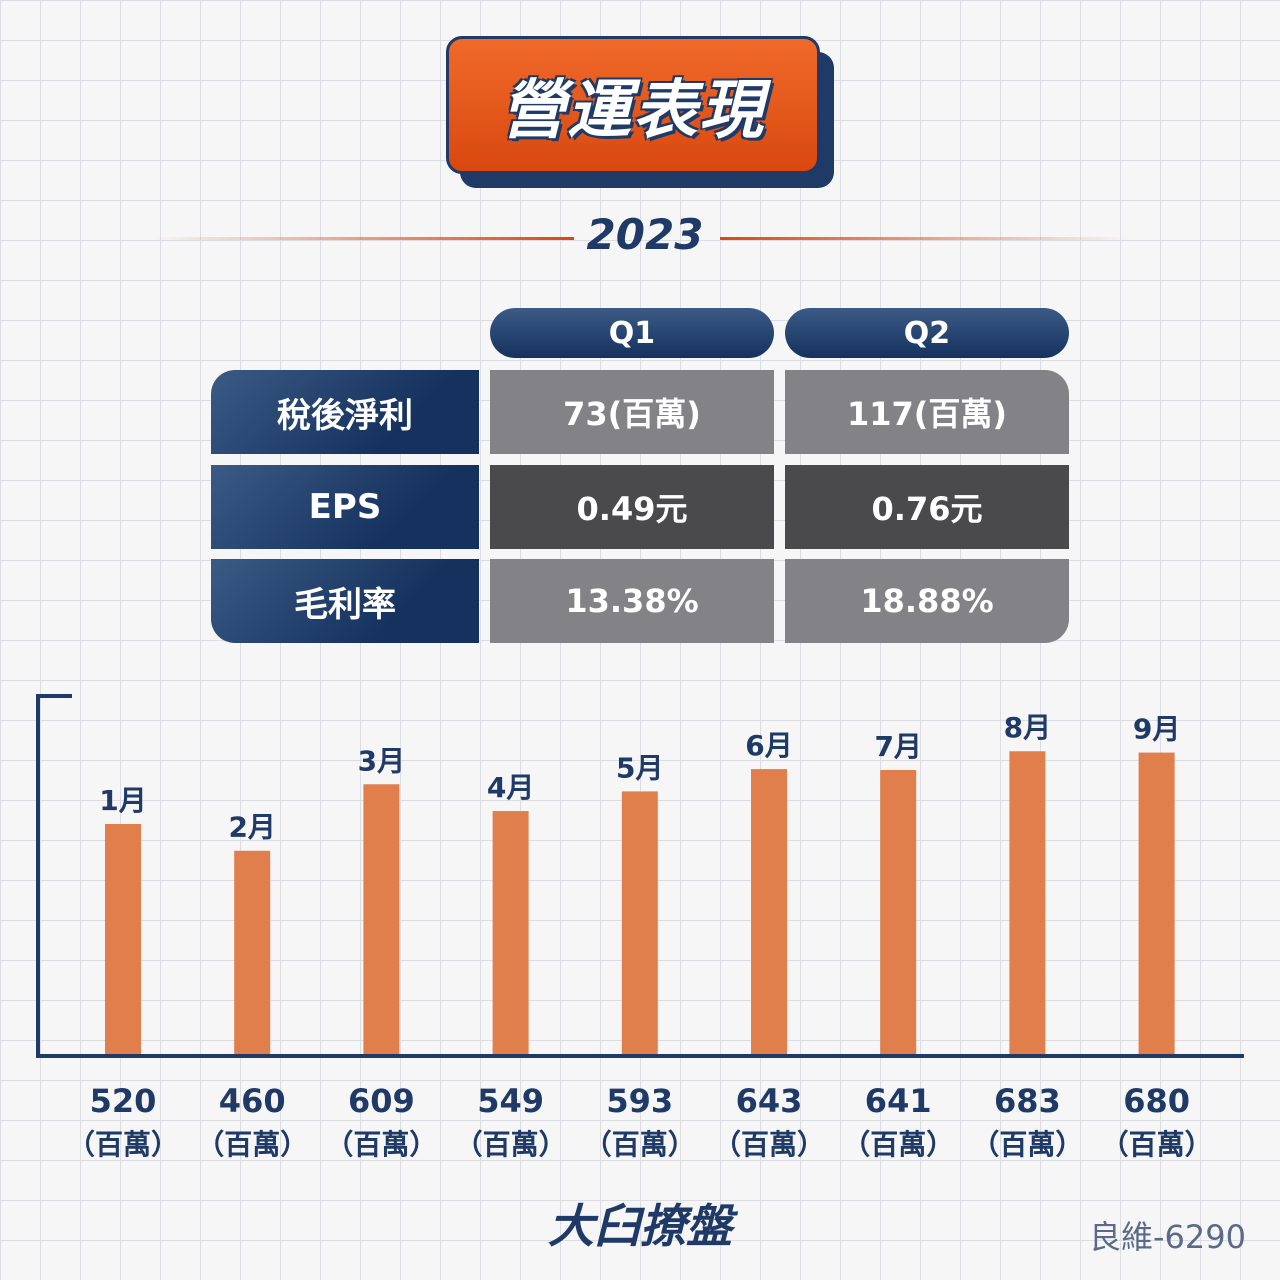 This screenshot has width=1280, height=1280. Describe the element at coordinates (345, 507) in the screenshot. I see `row-label-eps: EPS` at that location.